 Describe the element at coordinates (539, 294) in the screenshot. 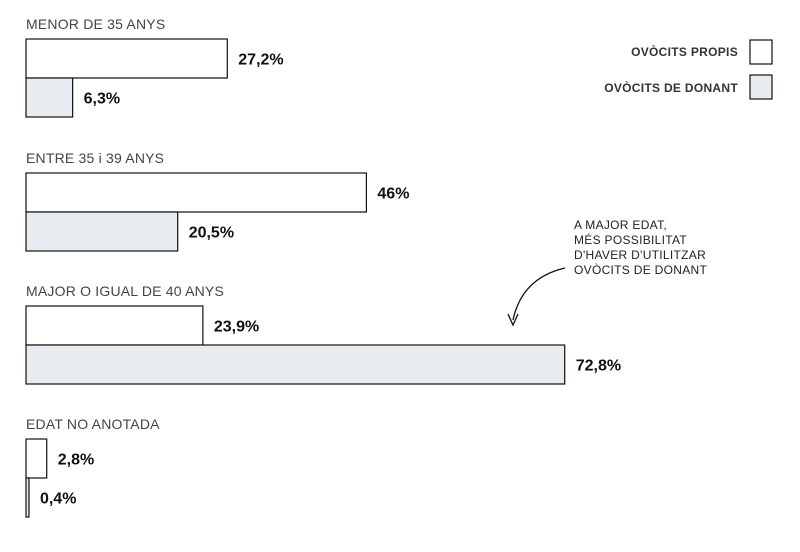

I see `annotation-arrow` at that location.